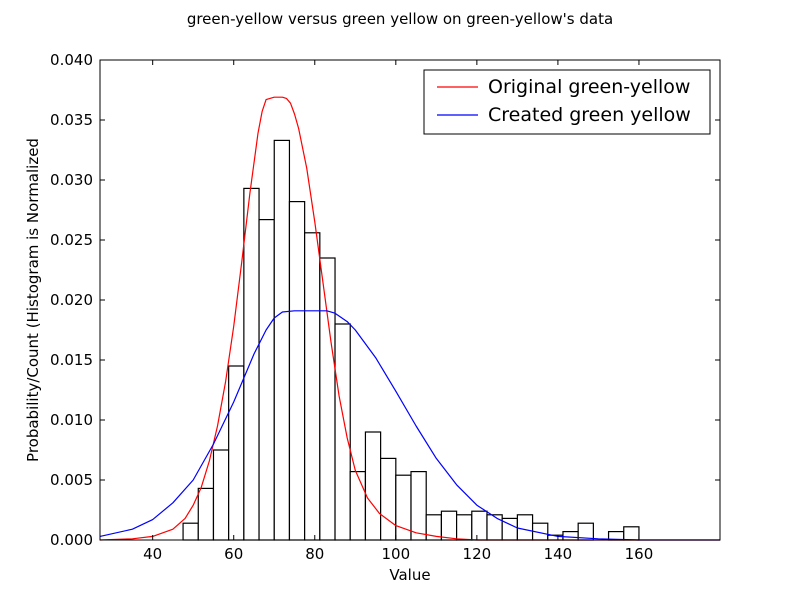 Image resolution: width=800 pixels, height=600 pixels. Describe the element at coordinates (558, 554) in the screenshot. I see `x-tick-label: 140` at that location.